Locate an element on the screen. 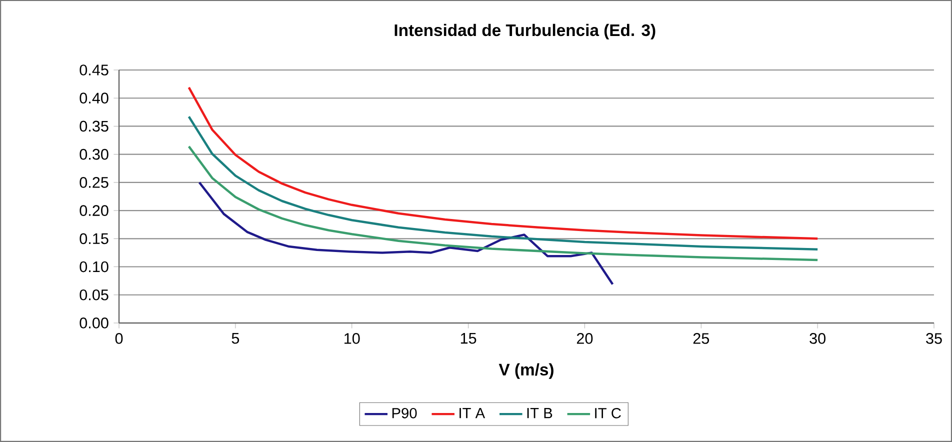 Image resolution: width=952 pixels, height=442 pixels. x-tick-label: 0 is located at coordinates (119, 338).